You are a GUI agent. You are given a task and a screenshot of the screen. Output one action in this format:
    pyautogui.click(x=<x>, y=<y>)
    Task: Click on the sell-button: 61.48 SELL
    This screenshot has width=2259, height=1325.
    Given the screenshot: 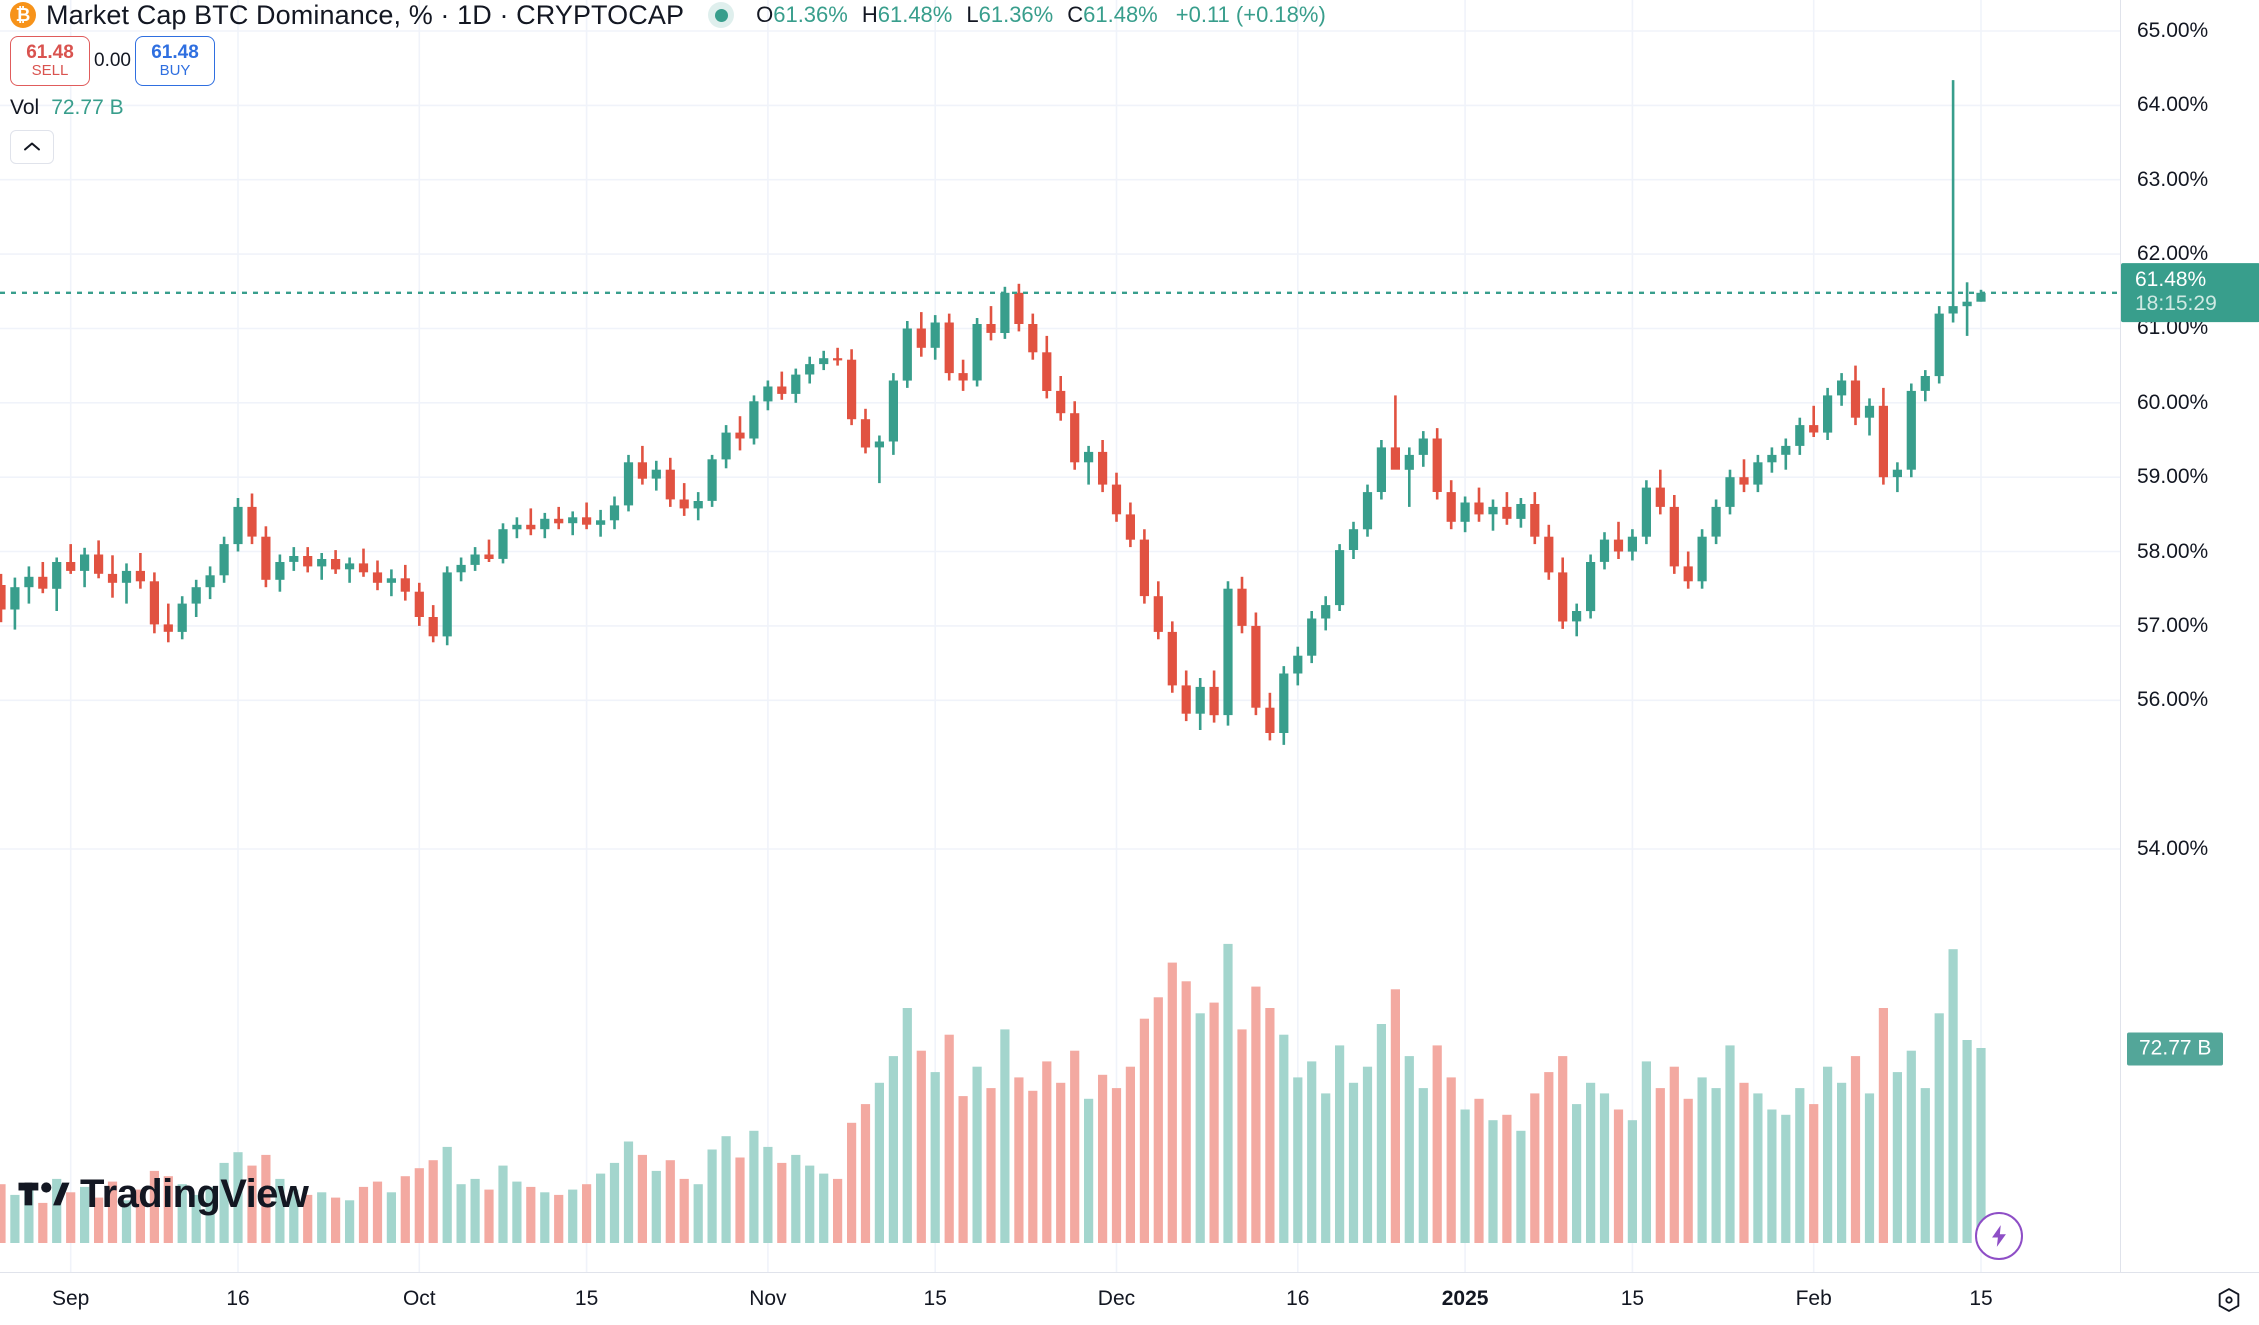 What is the action you would take?
    pyautogui.click(x=50, y=61)
    